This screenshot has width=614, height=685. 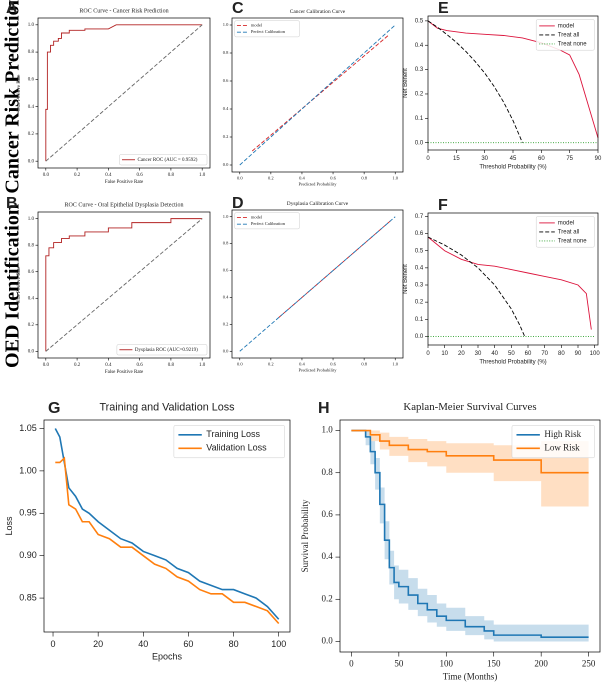 I want to click on x-axis-label: Epochs, so click(x=167, y=657).